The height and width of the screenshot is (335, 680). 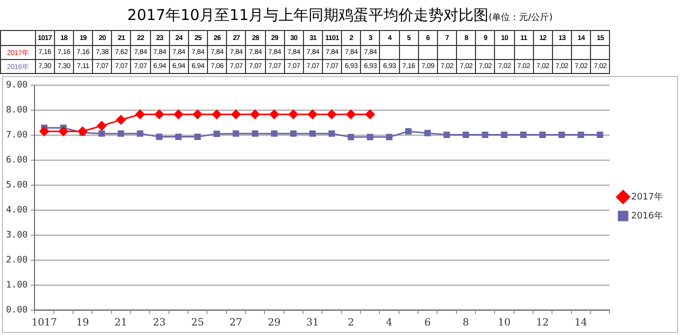 I want to click on y-tick-label: 4.00, so click(x=17, y=211).